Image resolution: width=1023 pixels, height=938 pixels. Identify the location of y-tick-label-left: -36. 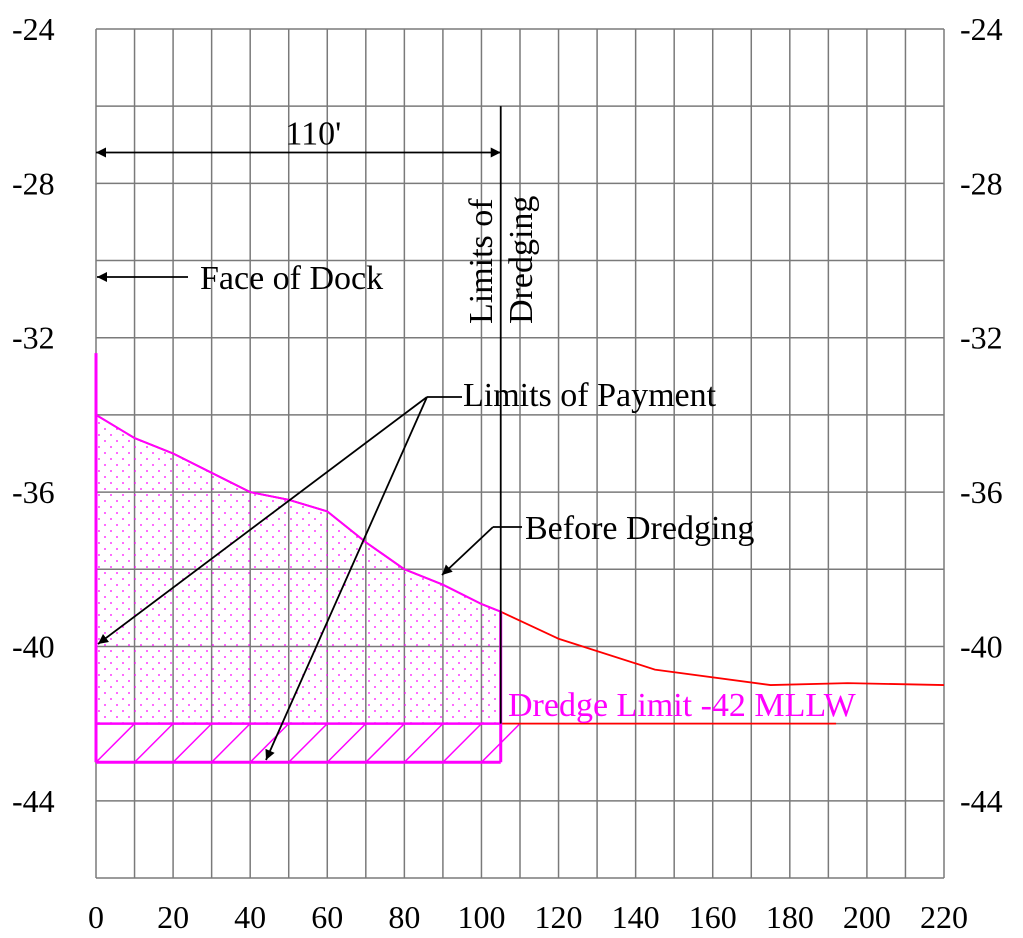
(33, 492).